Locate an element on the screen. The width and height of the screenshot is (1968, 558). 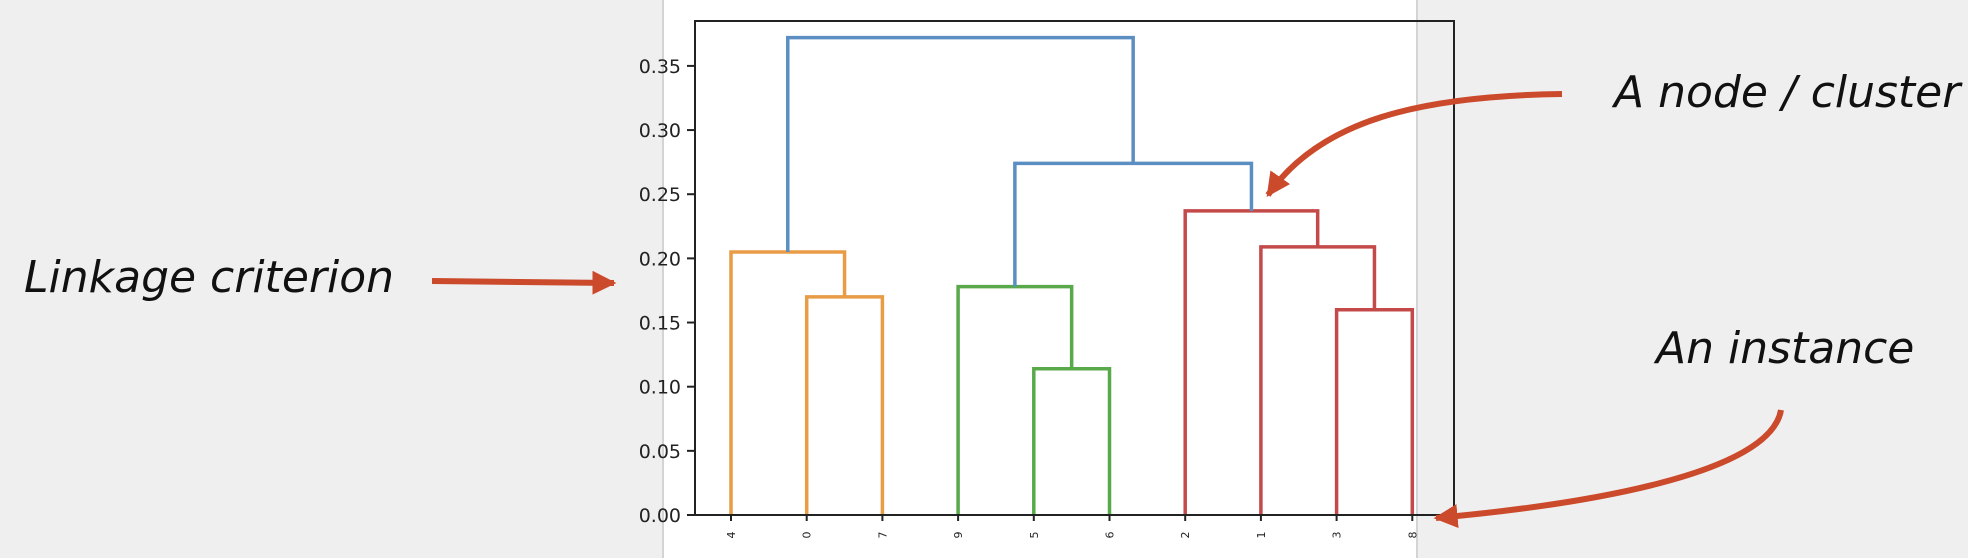
panel-left-edge is located at coordinates (663, 279).